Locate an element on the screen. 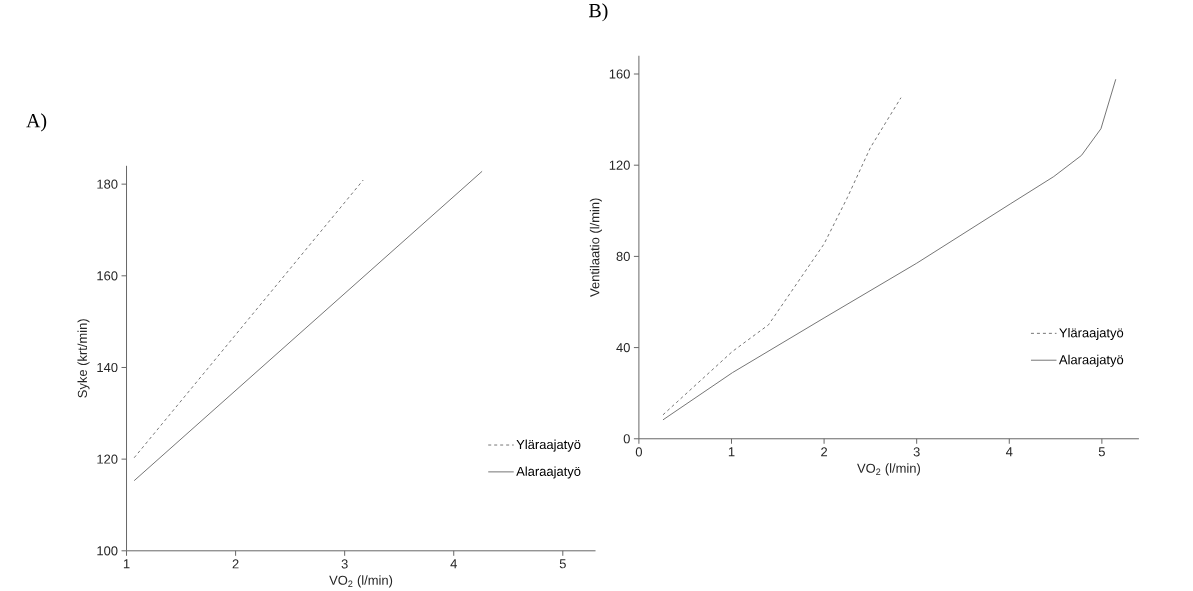  y-tick-label: 0 is located at coordinates (626, 439).